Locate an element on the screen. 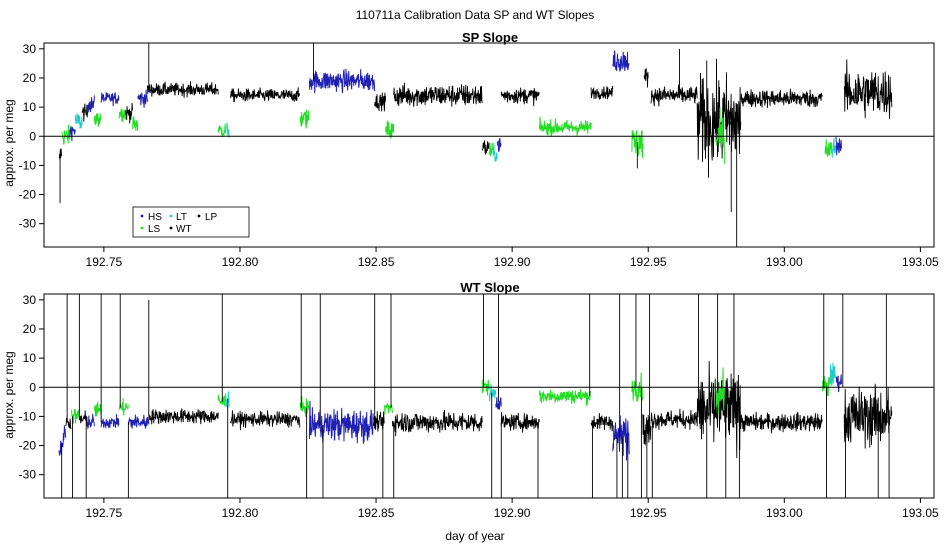 The width and height of the screenshot is (950, 550). wt-slope-y-axis: -30 -20 -10 0 10 20 30 is located at coordinates (31, 387).